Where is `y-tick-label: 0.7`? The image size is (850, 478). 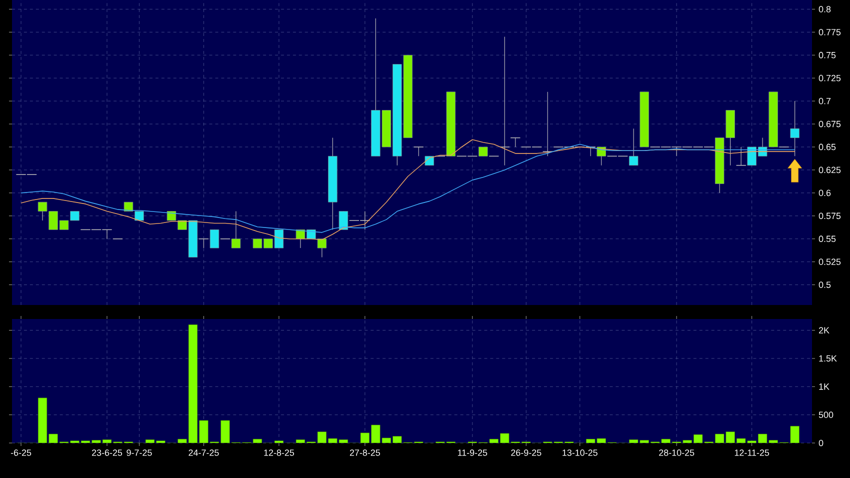
y-tick-label: 0.7 is located at coordinates (824, 101).